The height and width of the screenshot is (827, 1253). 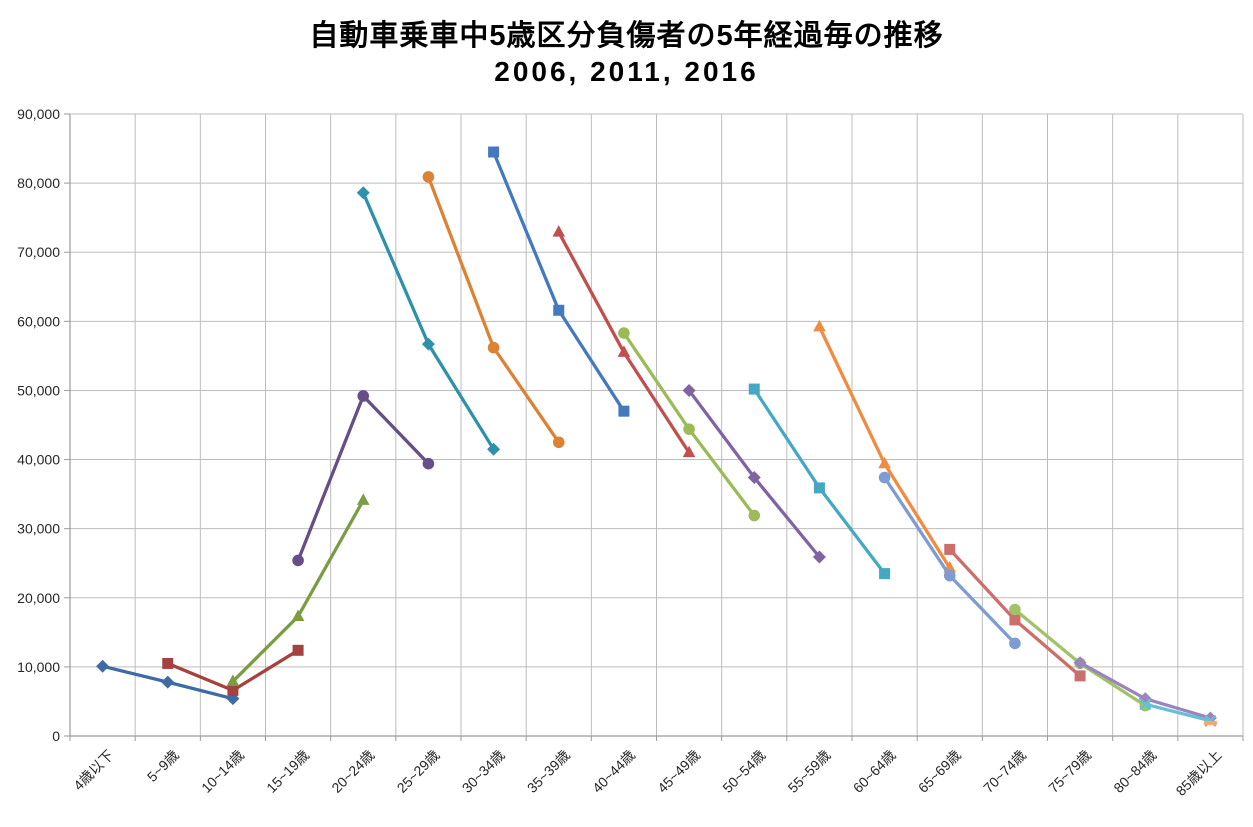 What do you see at coordinates (1199, 773) in the screenshot?
I see `x-axis-tick-label: 85歳以上` at bounding box center [1199, 773].